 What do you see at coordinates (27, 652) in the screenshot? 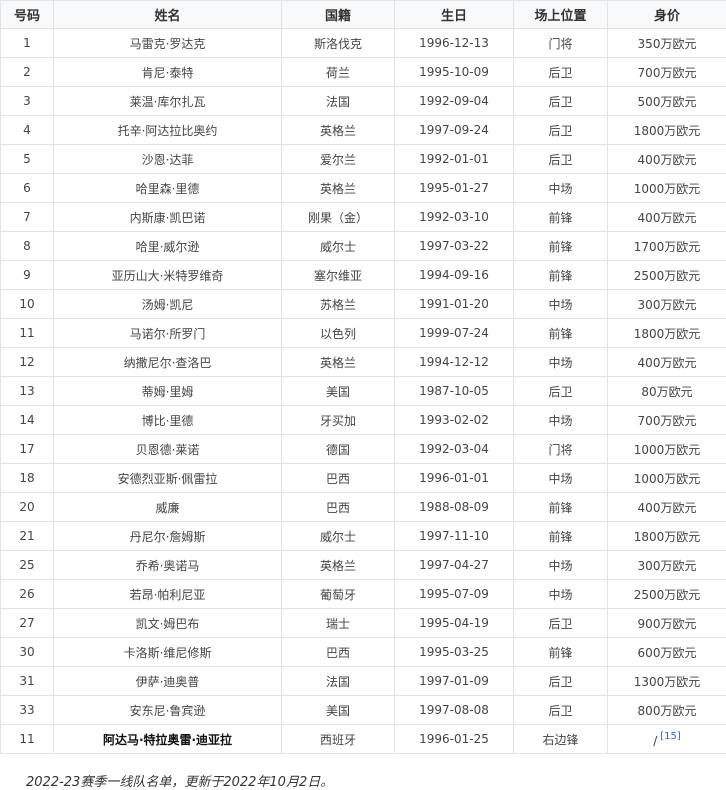
I see `player-number: 30` at bounding box center [27, 652].